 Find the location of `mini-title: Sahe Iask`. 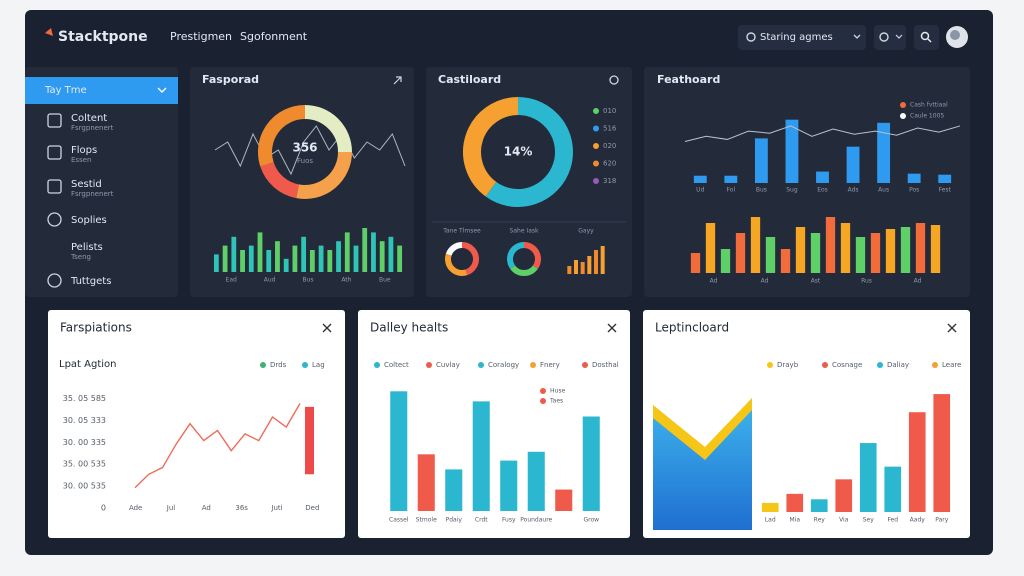

mini-title: Sahe Iask is located at coordinates (524, 231).